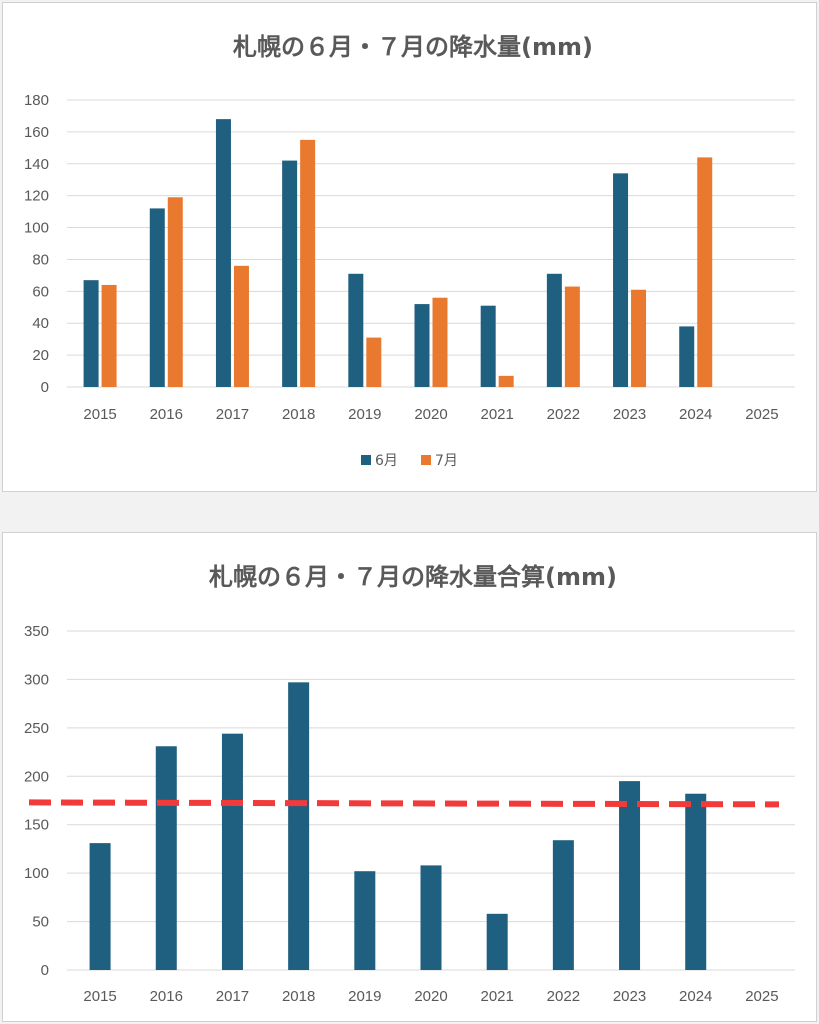 The width and height of the screenshot is (819, 1024). I want to click on bar-6月-2024, so click(687, 356).